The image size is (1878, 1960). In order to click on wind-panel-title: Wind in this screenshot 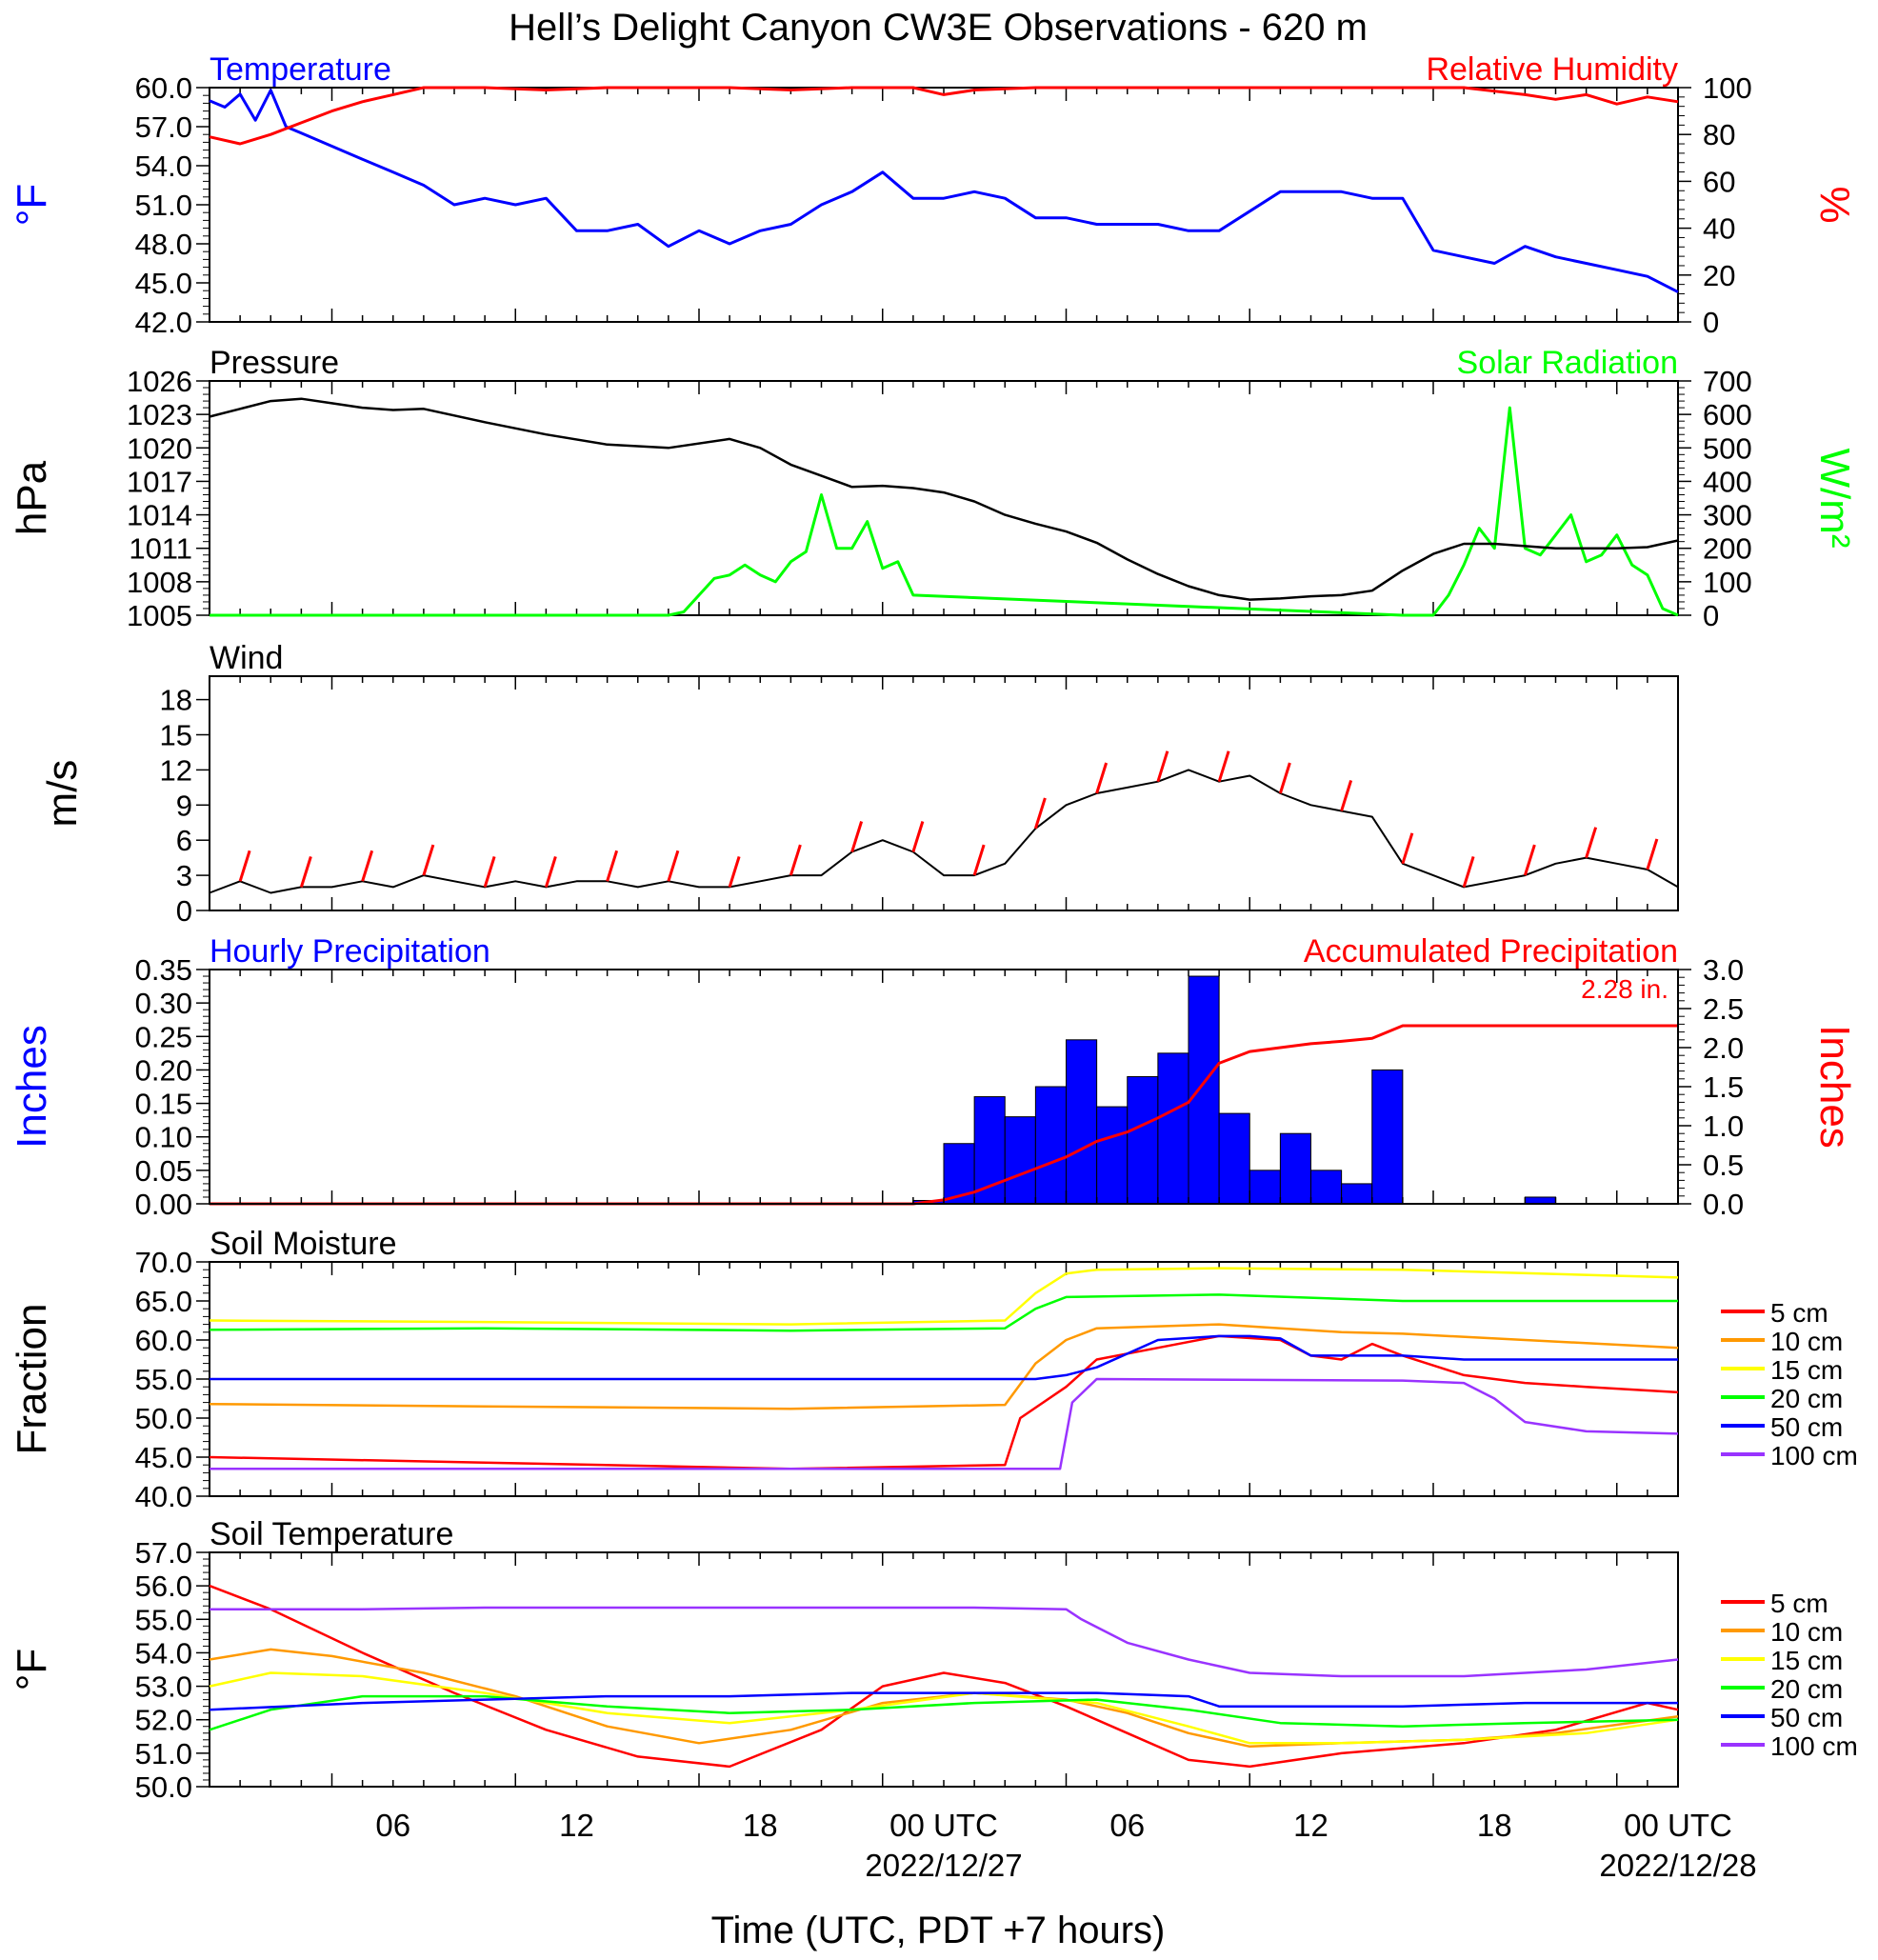, I will do `click(246, 658)`.